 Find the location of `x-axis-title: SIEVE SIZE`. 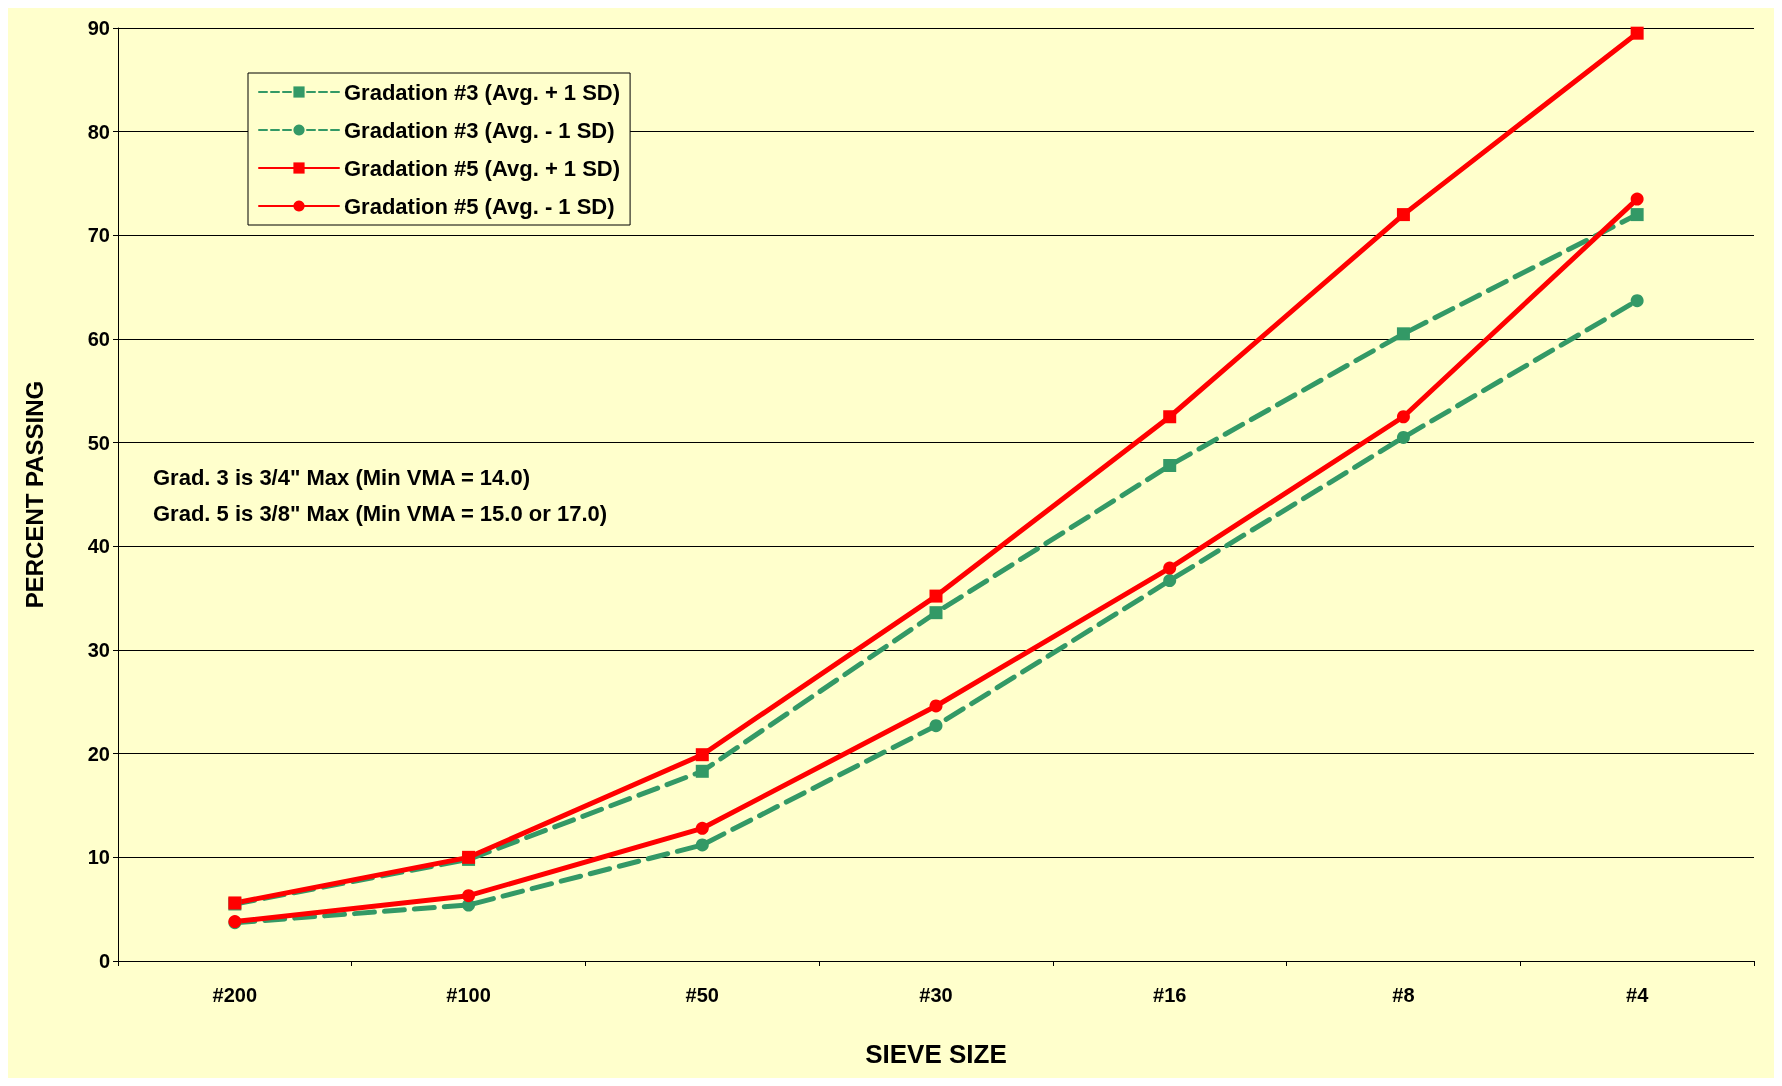

x-axis-title: SIEVE SIZE is located at coordinates (936, 1054).